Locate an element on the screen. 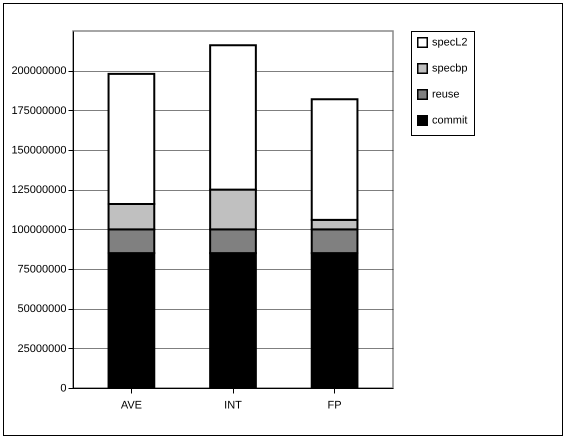 This screenshot has height=441, width=568. y-tick-label: 25000000 is located at coordinates (42, 348).